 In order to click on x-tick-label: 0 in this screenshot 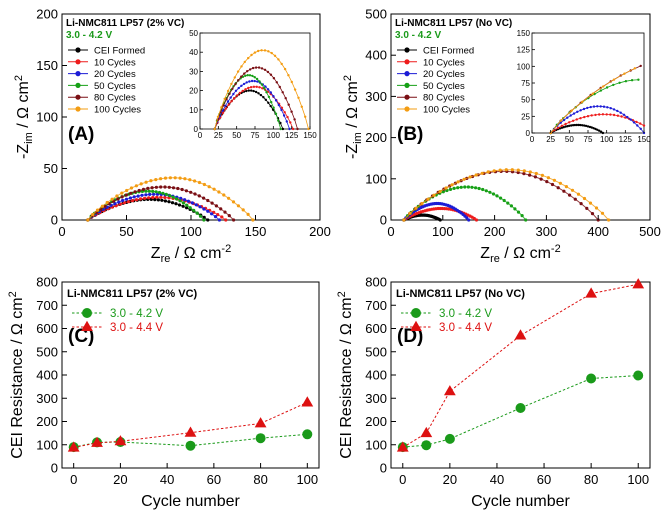, I will do `click(402, 479)`.